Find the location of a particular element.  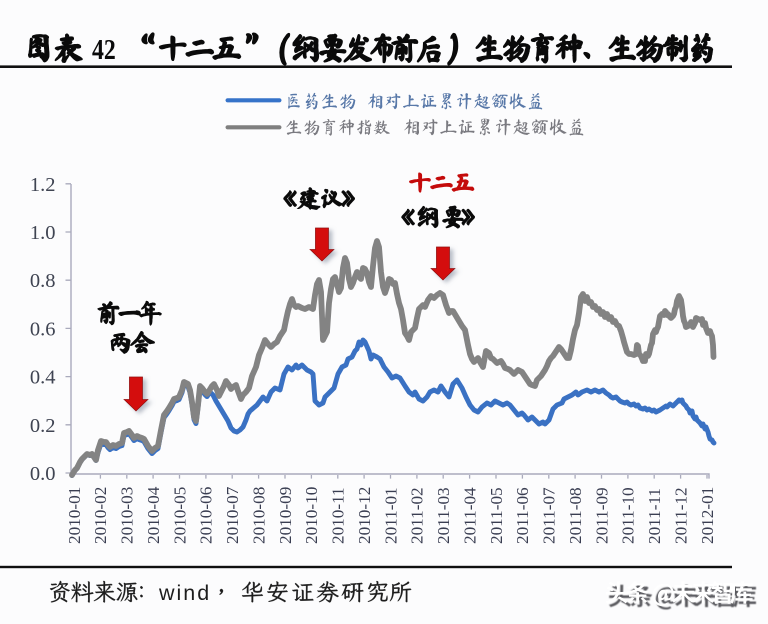

svg-text: 2011-03 is located at coordinates (443, 515).